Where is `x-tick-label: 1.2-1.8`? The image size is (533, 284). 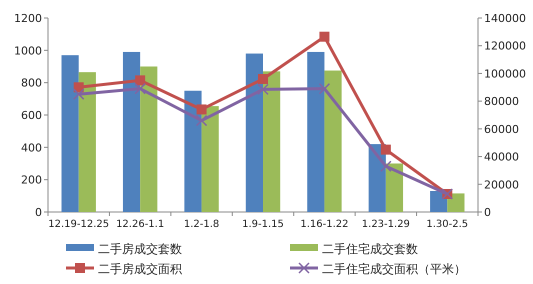 x-tick-label: 1.2-1.8 is located at coordinates (202, 224).